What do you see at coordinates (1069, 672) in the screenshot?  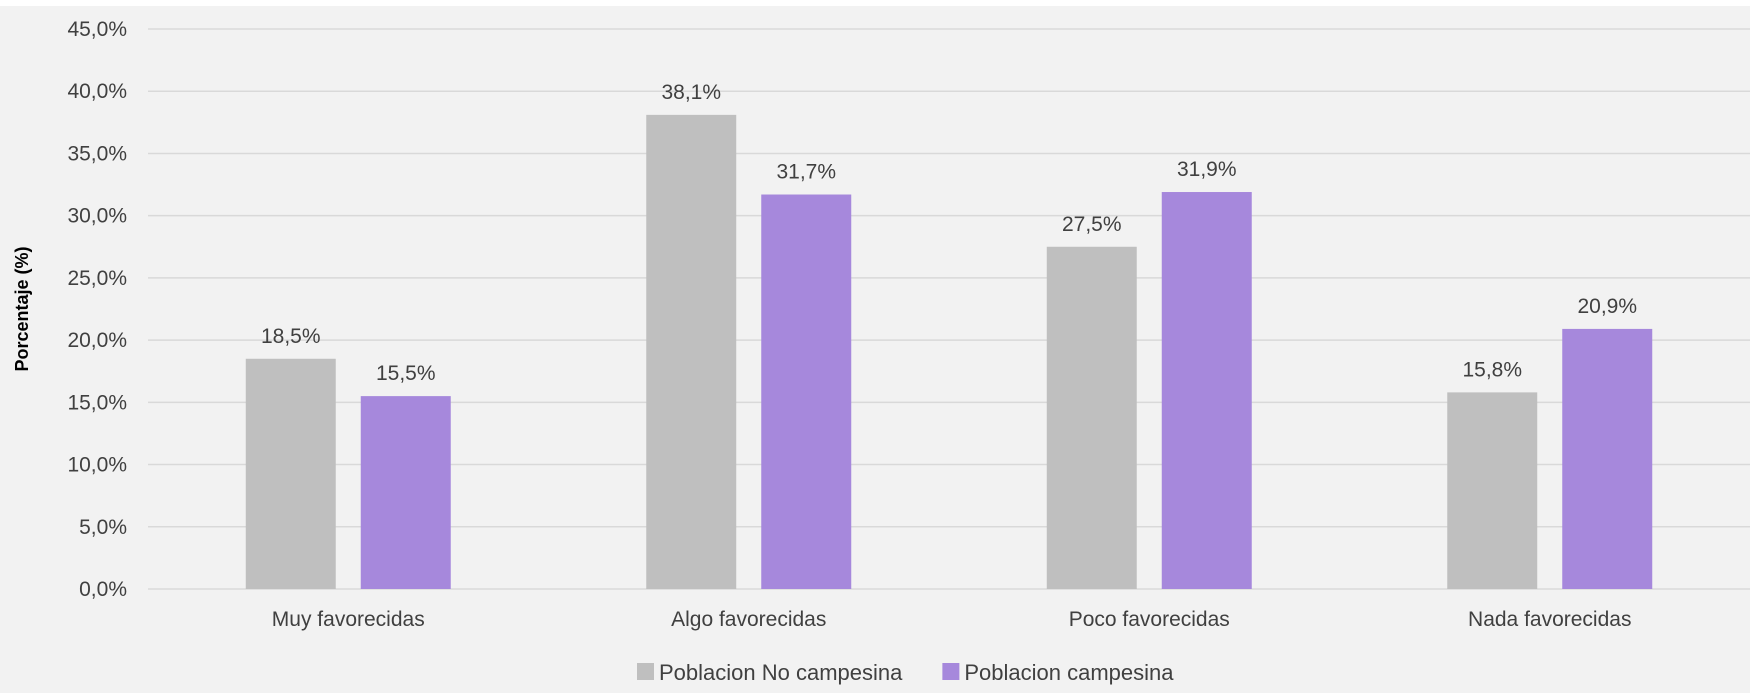 I see `legend-label: Poblacion campesina` at bounding box center [1069, 672].